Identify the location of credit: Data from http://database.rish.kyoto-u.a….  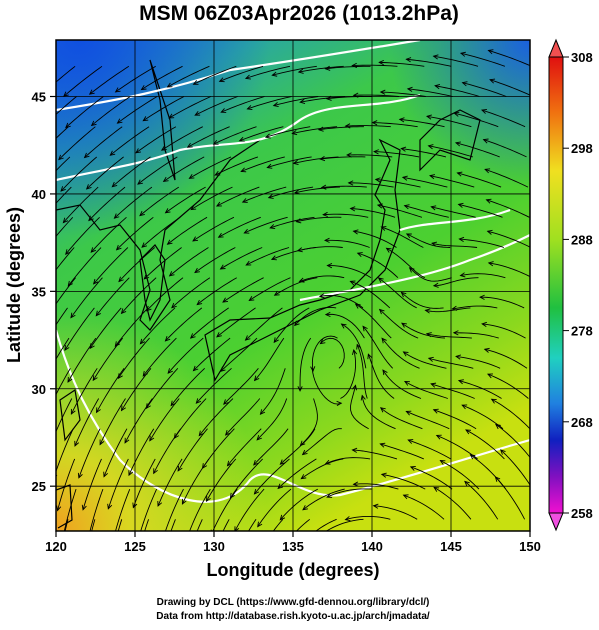
(293, 616).